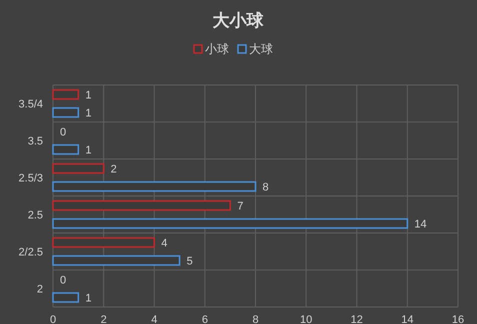  I want to click on x-tick-label: 12, so click(356, 319).